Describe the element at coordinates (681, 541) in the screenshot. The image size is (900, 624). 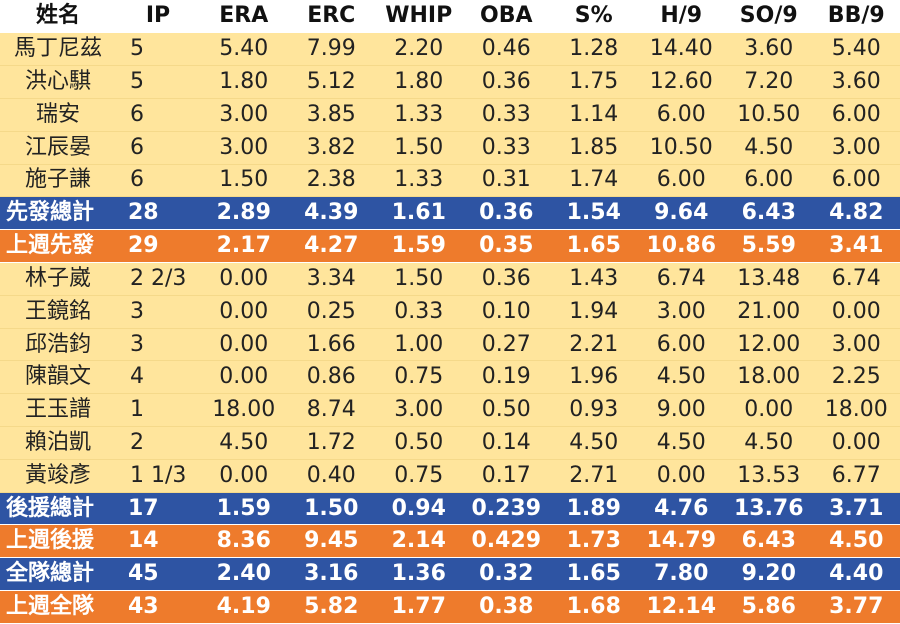
I see `h9-cell: 14.79` at that location.